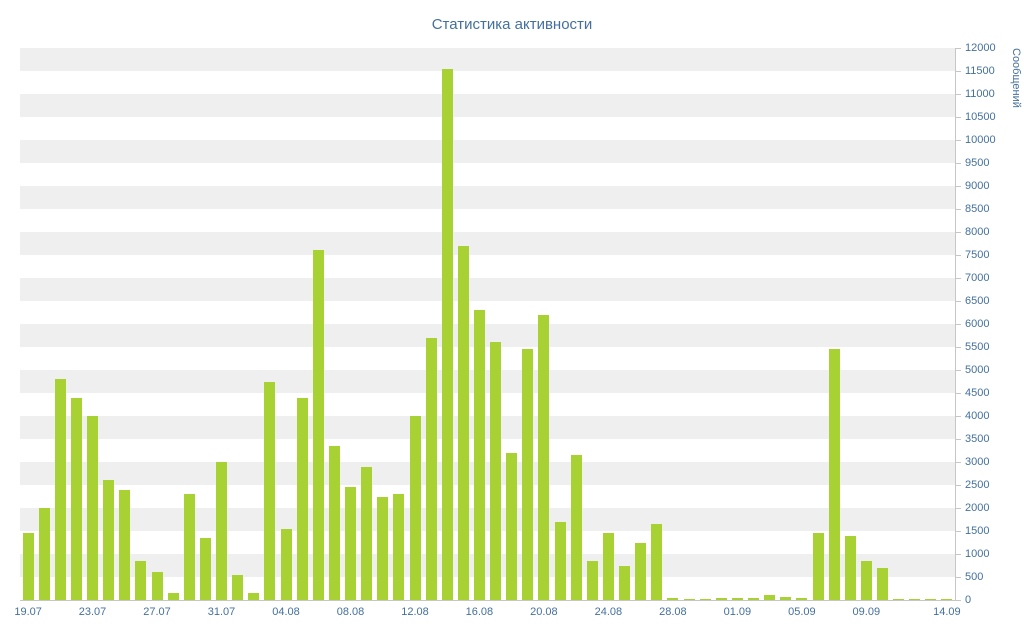 The width and height of the screenshot is (1024, 640). Describe the element at coordinates (544, 612) in the screenshot. I see `x-tick-label: 20.08` at that location.